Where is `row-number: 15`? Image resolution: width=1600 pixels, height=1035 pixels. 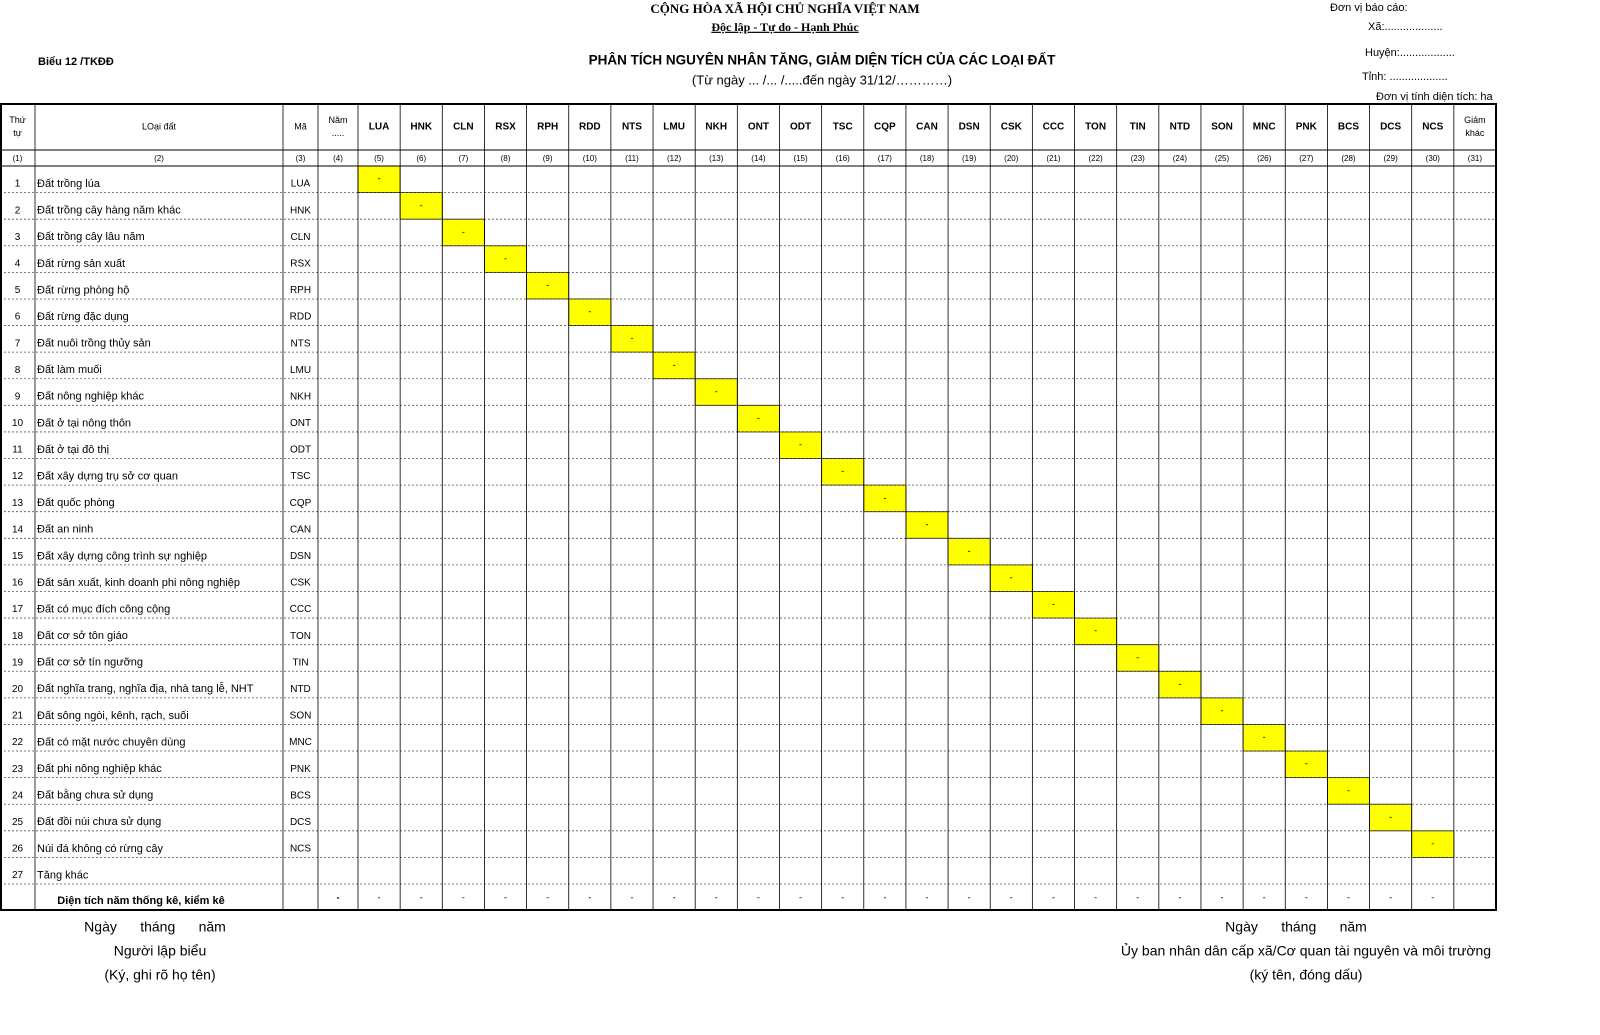 row-number: 15 is located at coordinates (18, 556).